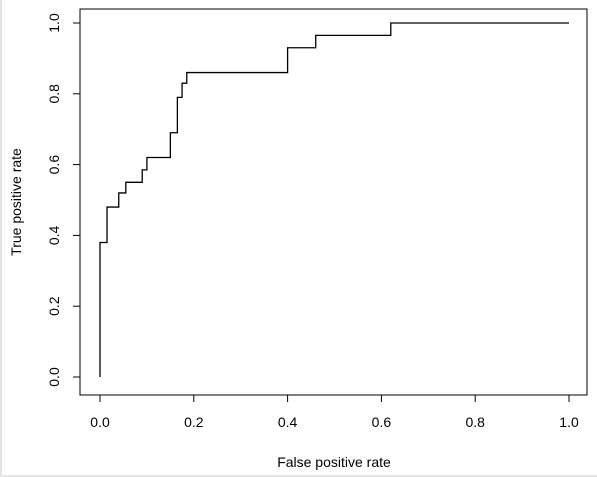  What do you see at coordinates (16, 202) in the screenshot?
I see `y-axis-title: True positive rate` at bounding box center [16, 202].